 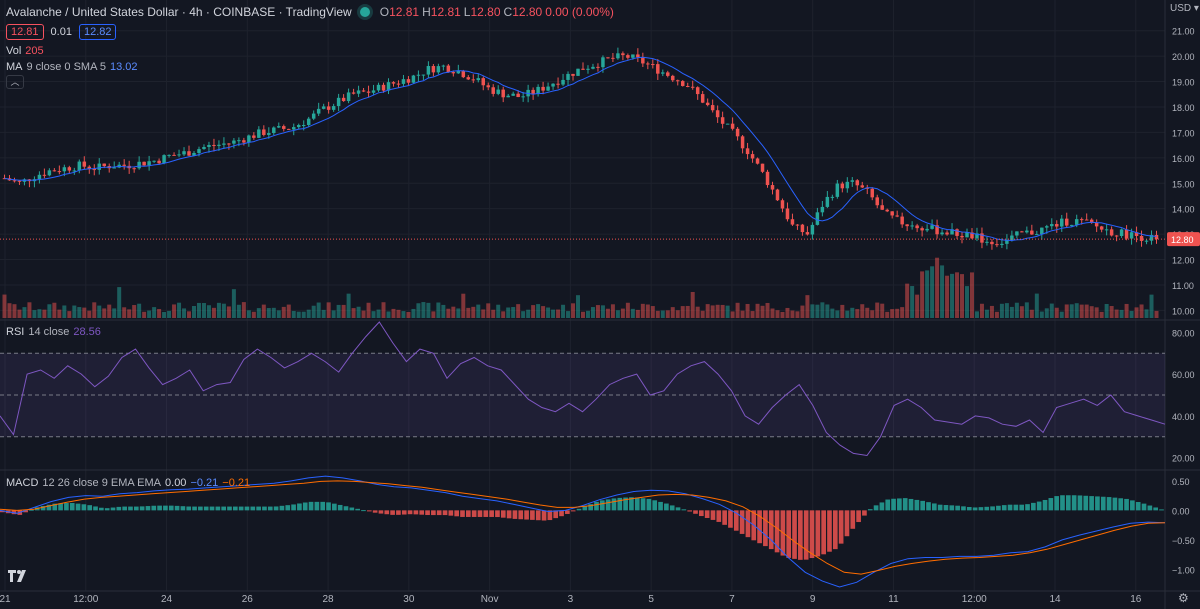 What do you see at coordinates (25, 32) in the screenshot?
I see `sell-price-button: 12.81` at bounding box center [25, 32].